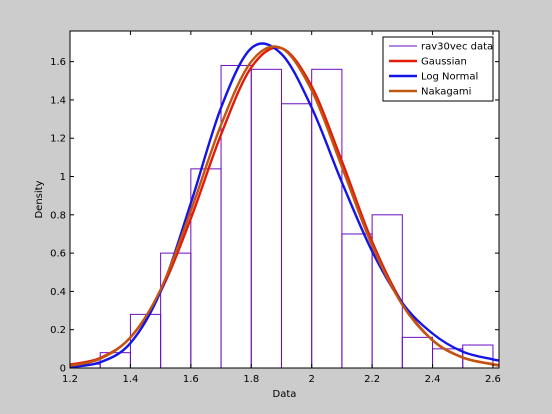 The image size is (552, 414). I want to click on y-tick-label: 0.4, so click(58, 292).